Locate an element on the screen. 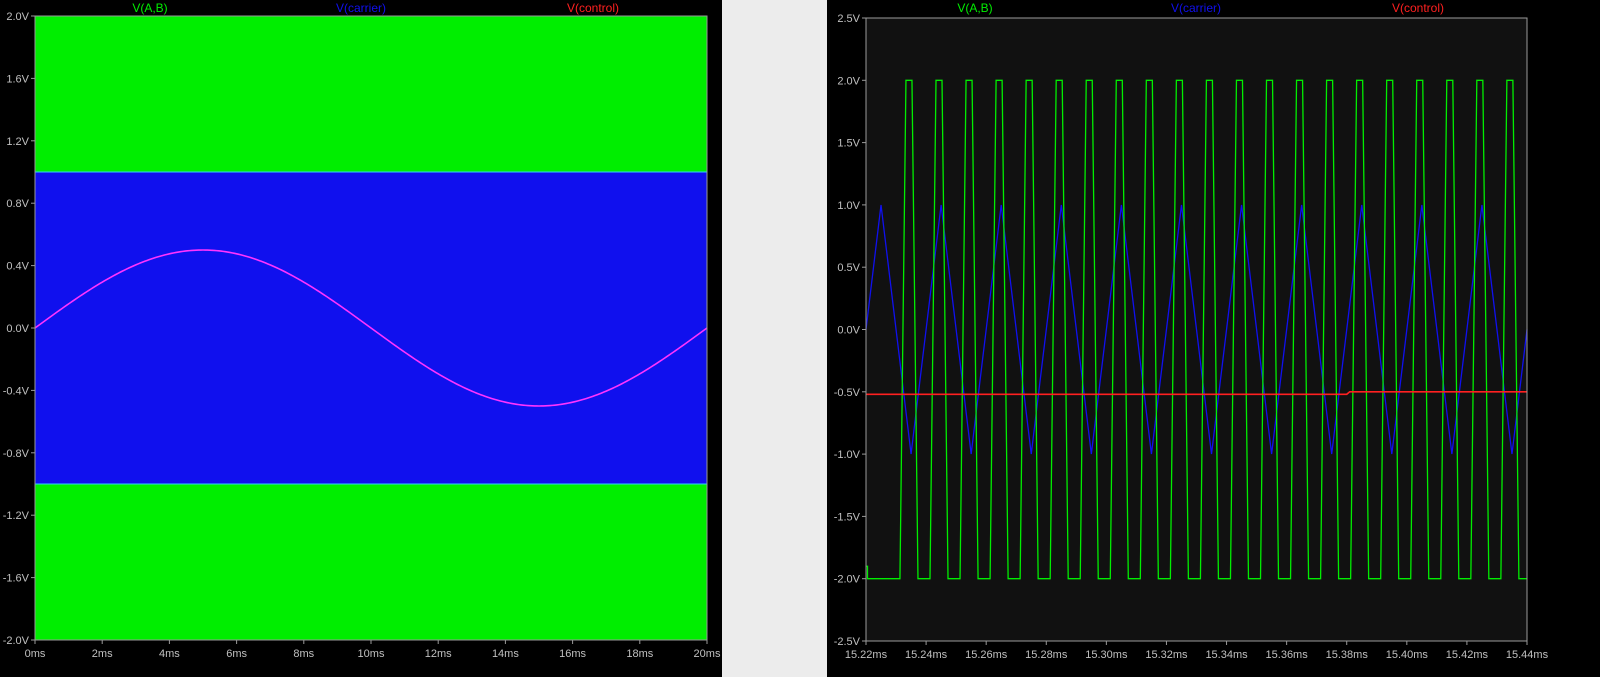  x-tick-label: 15.36ms is located at coordinates (1287, 655).